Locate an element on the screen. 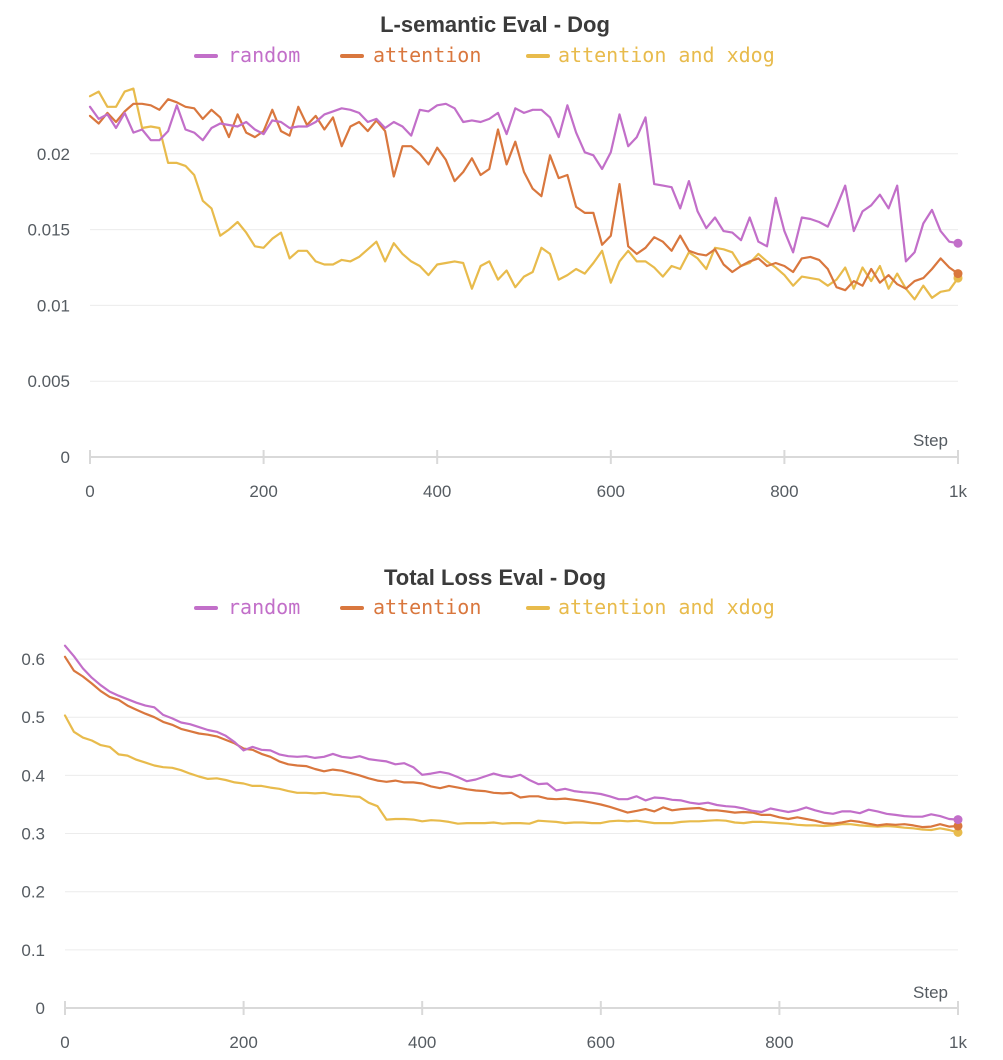 This screenshot has height=1060, width=1003. y-tick-label: 0.6 is located at coordinates (33, 659).